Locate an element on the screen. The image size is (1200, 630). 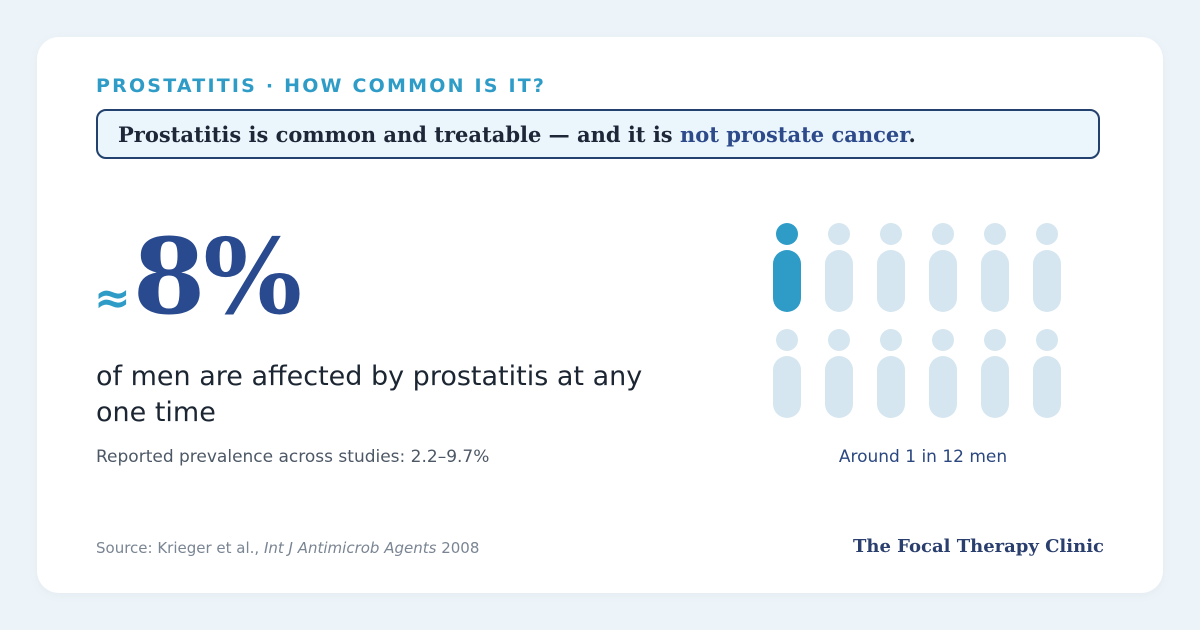
source-year: 2008 is located at coordinates (458, 548).